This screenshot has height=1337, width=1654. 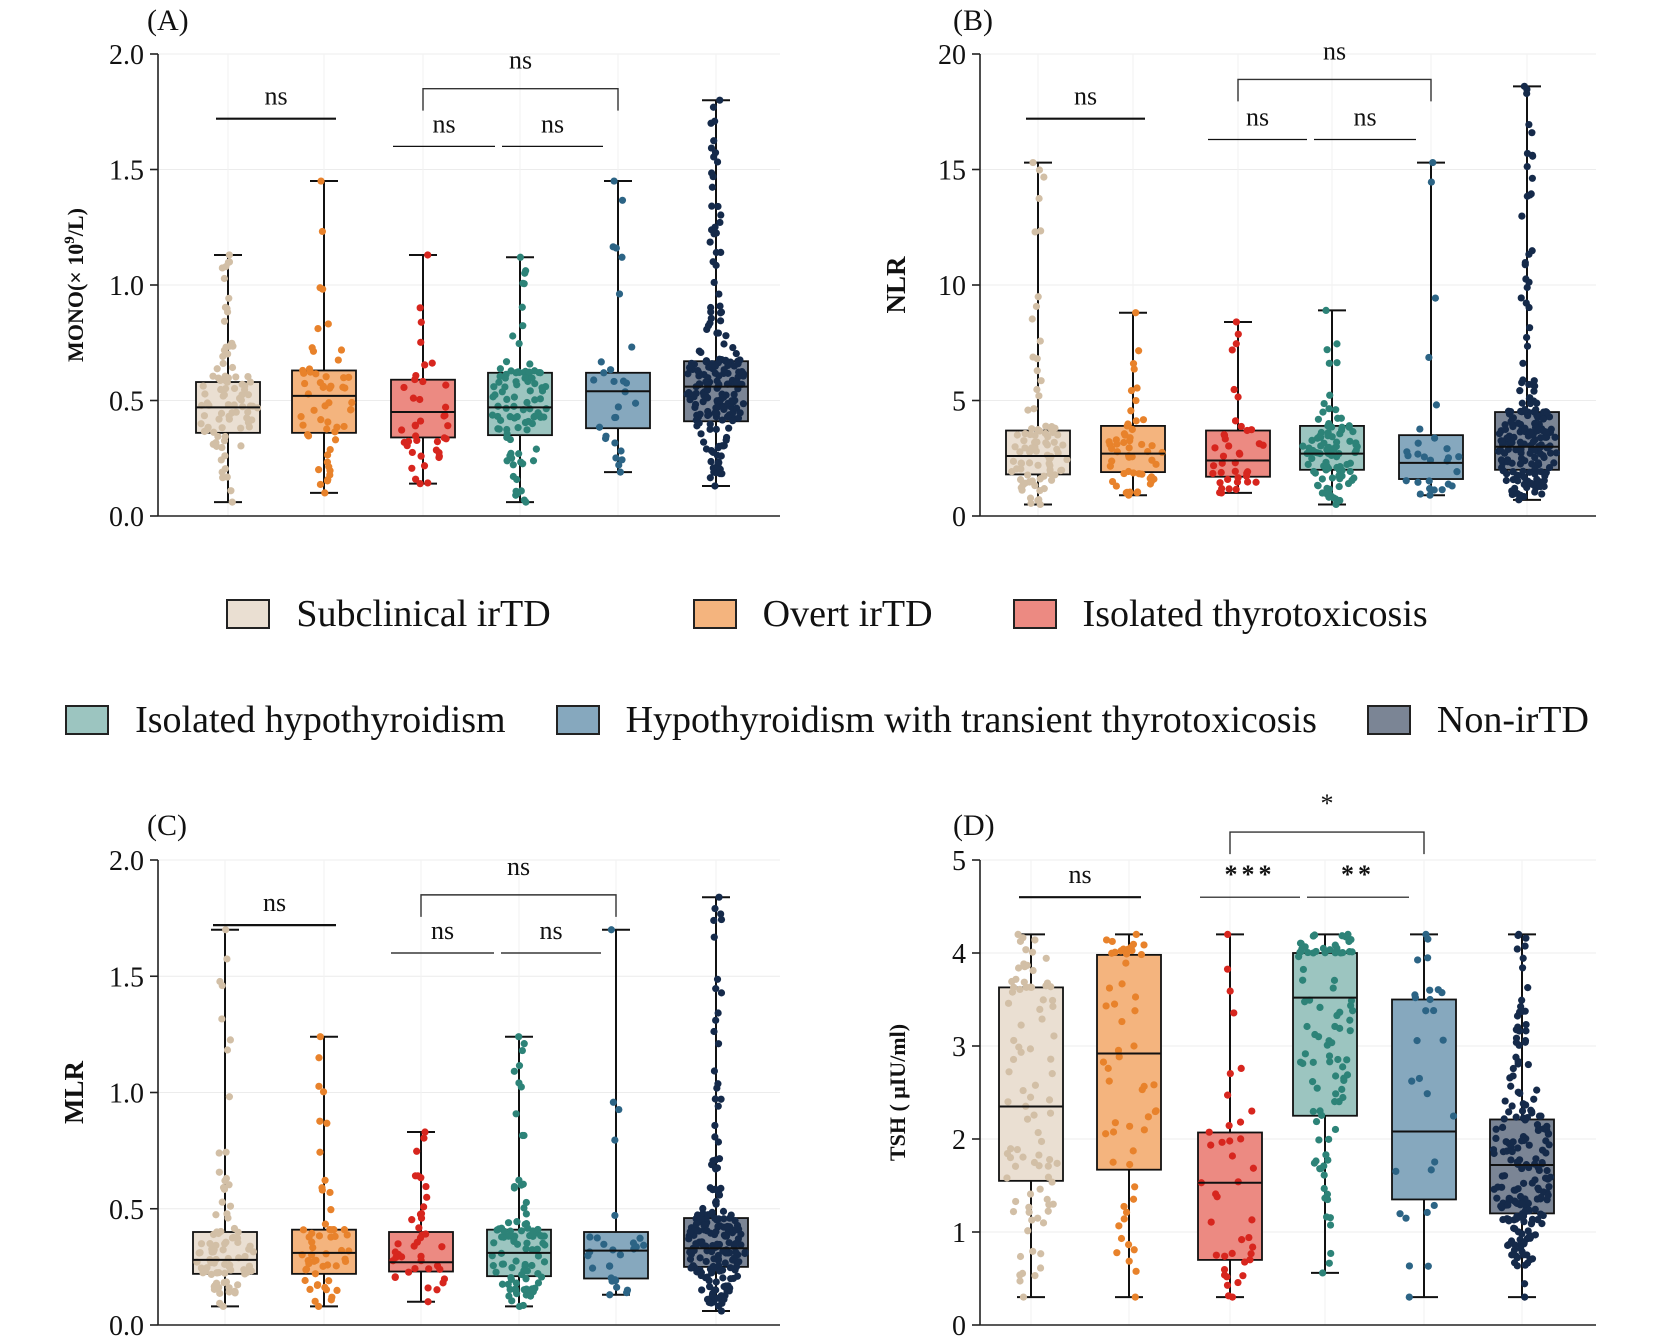 I want to click on significance-annotation: *, so click(x=1327, y=822).